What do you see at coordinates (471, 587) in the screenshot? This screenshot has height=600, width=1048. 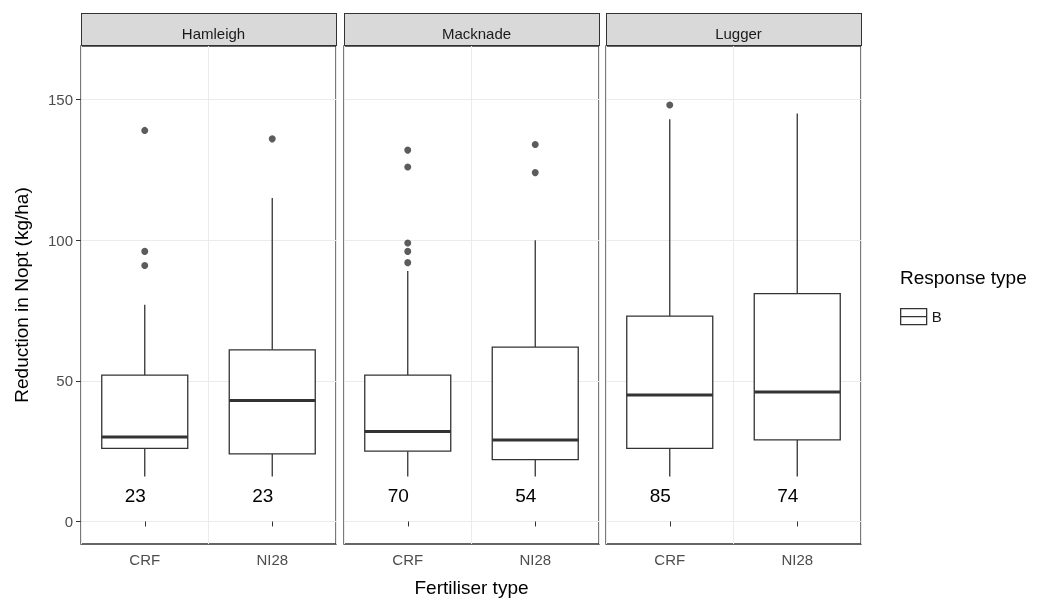 I see `x-axis-title: Fertiliser type` at bounding box center [471, 587].